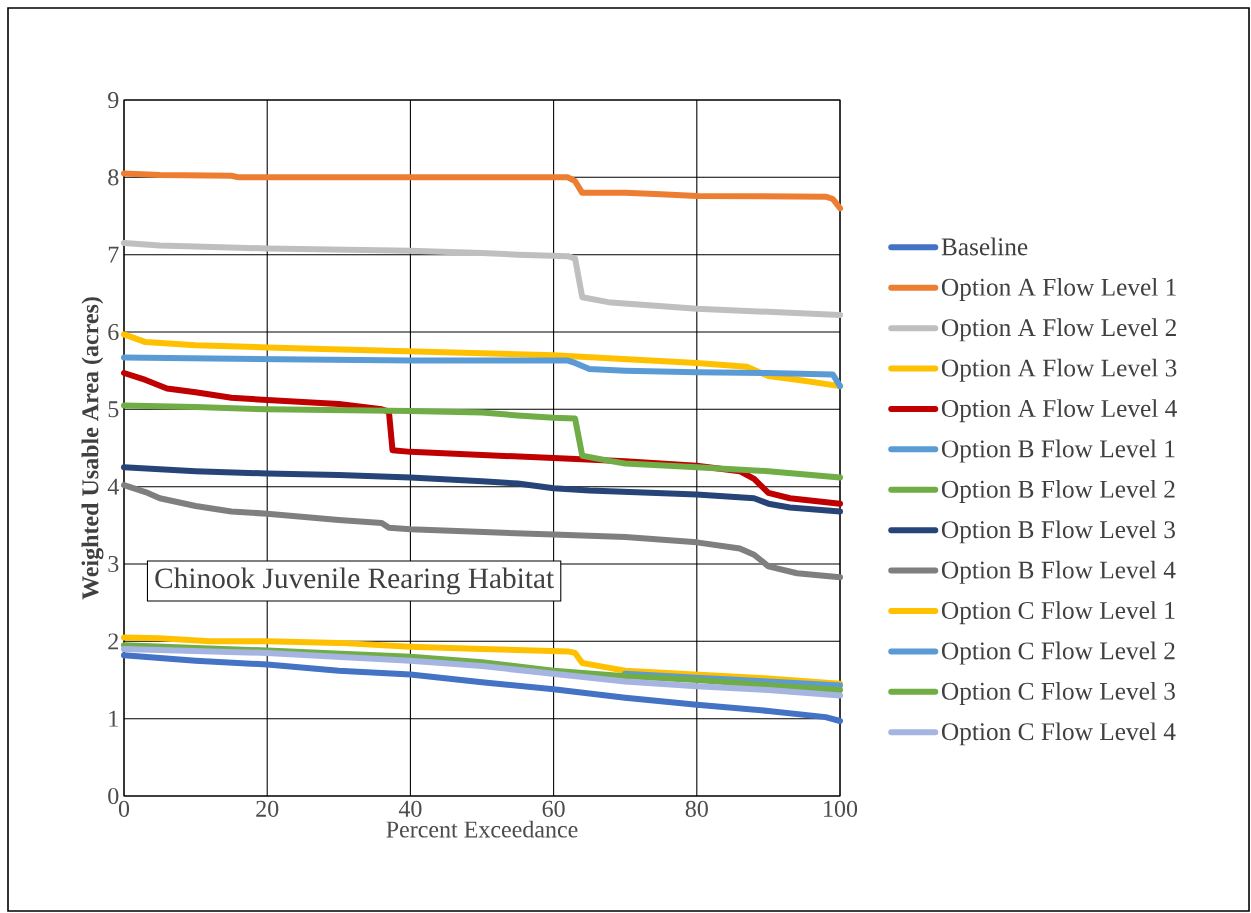  Describe the element at coordinates (1058, 289) in the screenshot. I see `legend-label: Option A Flow Level 1` at that location.